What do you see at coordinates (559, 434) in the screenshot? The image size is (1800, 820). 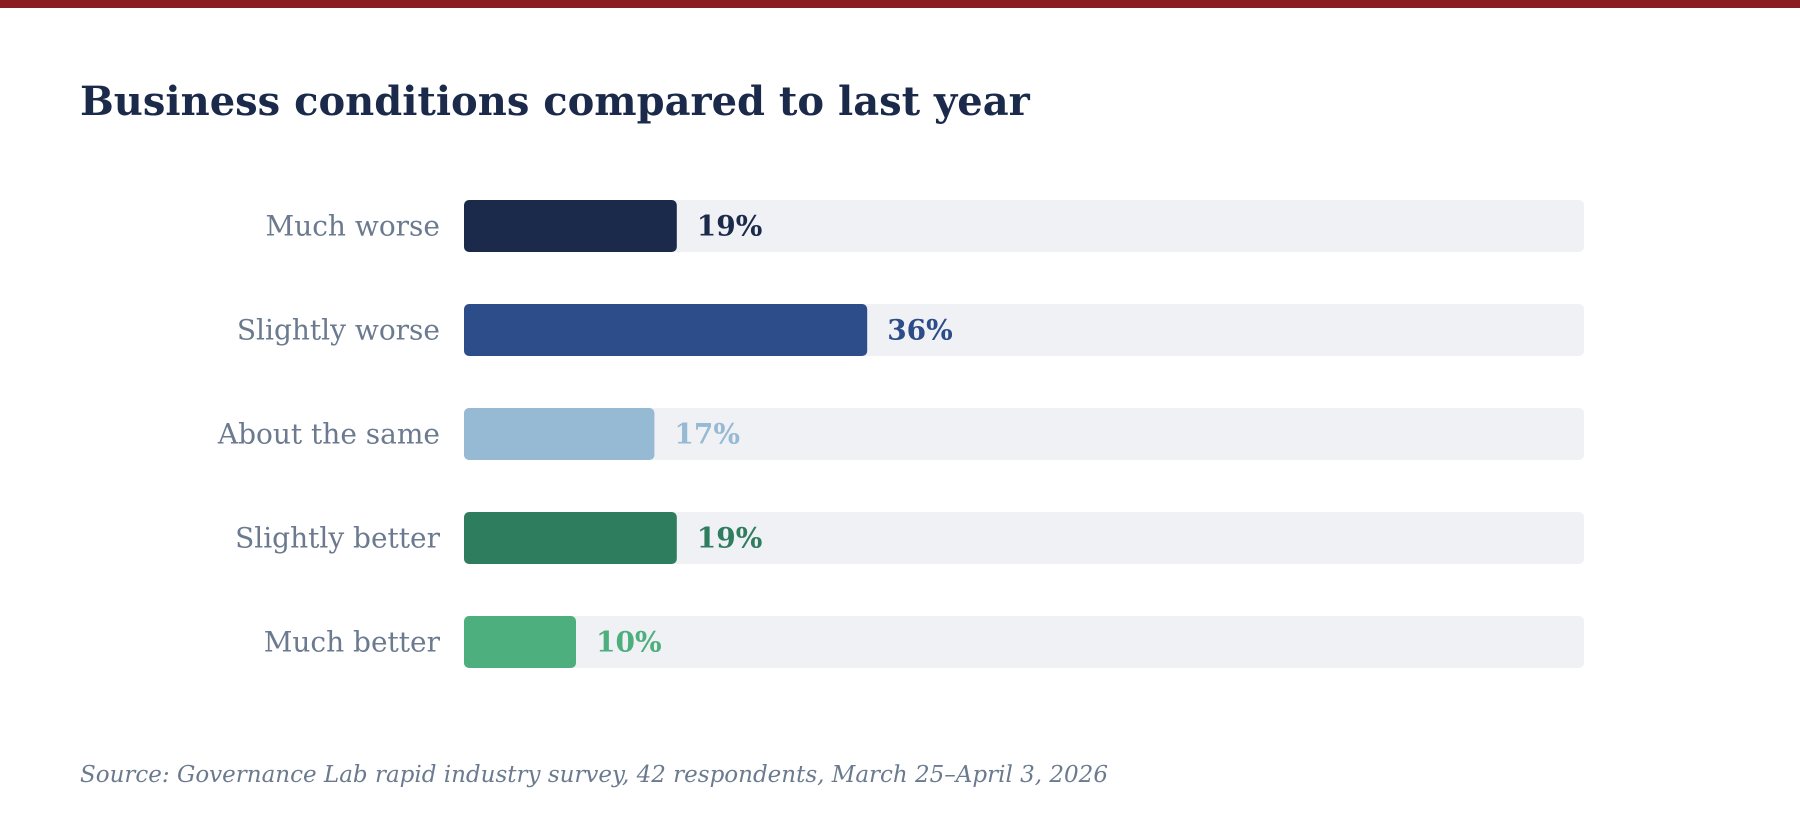 I see `bar-about-the-same` at bounding box center [559, 434].